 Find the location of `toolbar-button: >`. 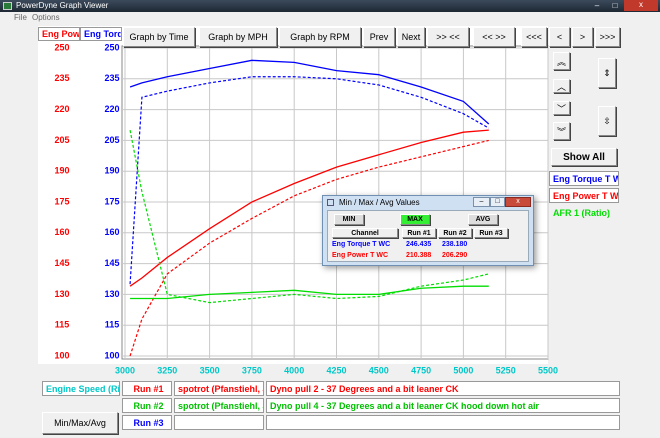

toolbar-button: > is located at coordinates (582, 37).